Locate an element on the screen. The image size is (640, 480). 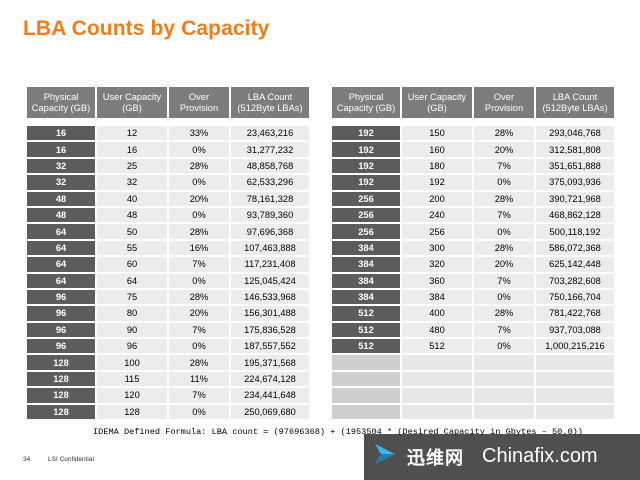
table-row: 128 128 0% 250,069,680 is located at coordinates (168, 412).